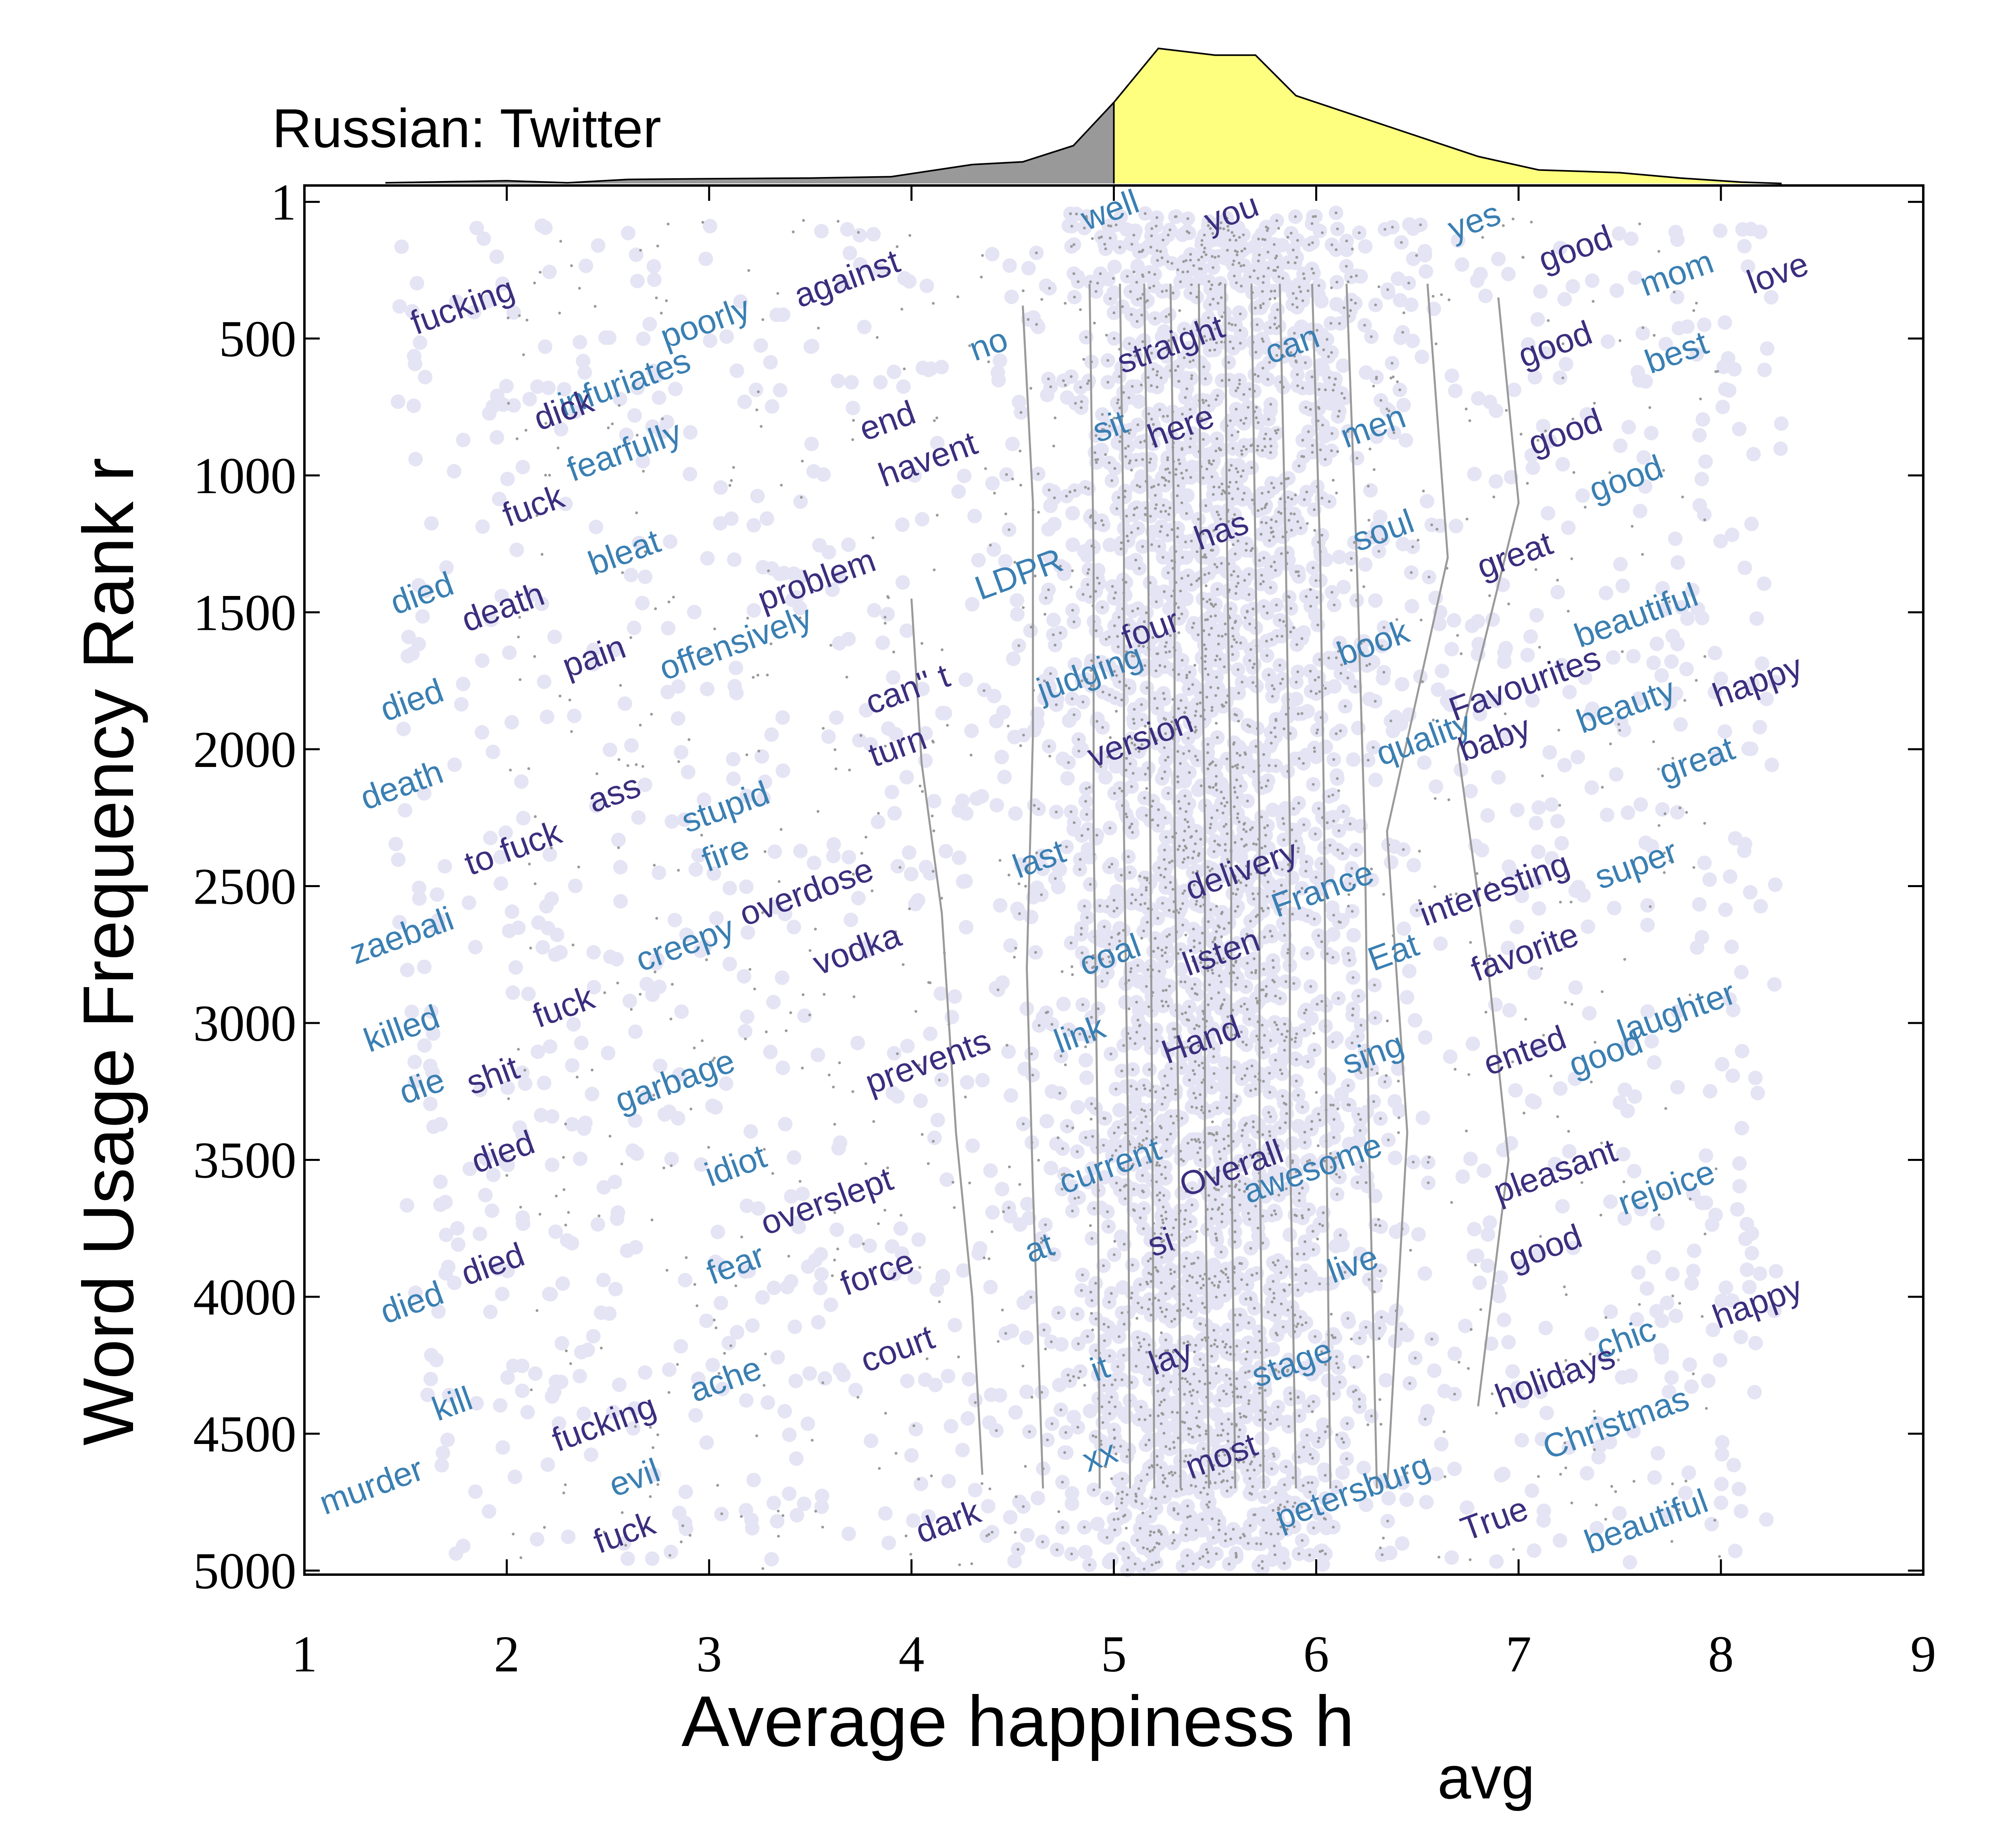 This screenshot has width=2016, height=1846. Describe the element at coordinates (1494, 889) in the screenshot. I see `word-label: interesting` at that location.